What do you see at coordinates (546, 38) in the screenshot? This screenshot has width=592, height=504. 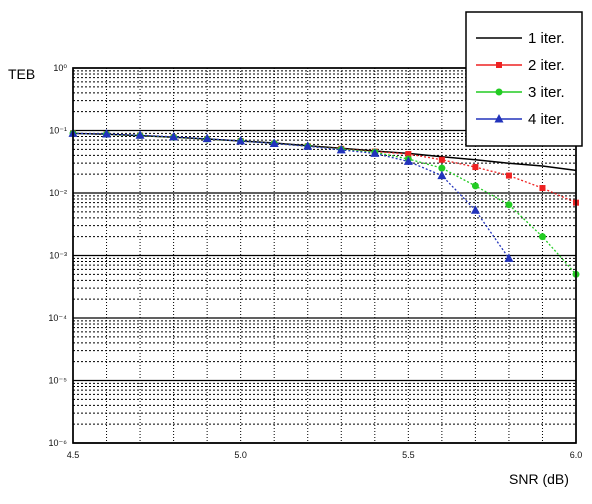 I see `legend-label: 1 iter.` at bounding box center [546, 38].